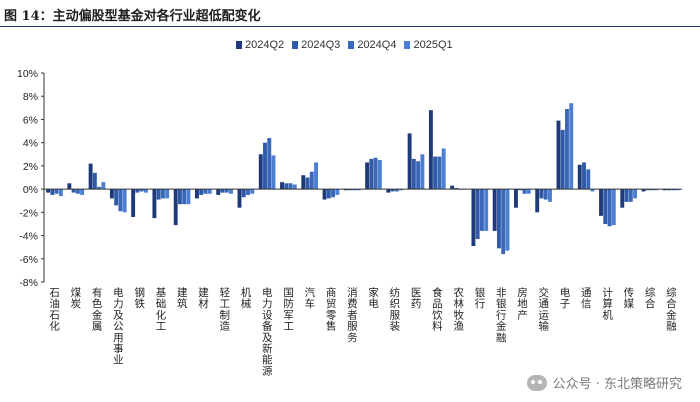  What do you see at coordinates (161, 309) in the screenshot?
I see `x-tick-label: 基础化工` at bounding box center [161, 309].